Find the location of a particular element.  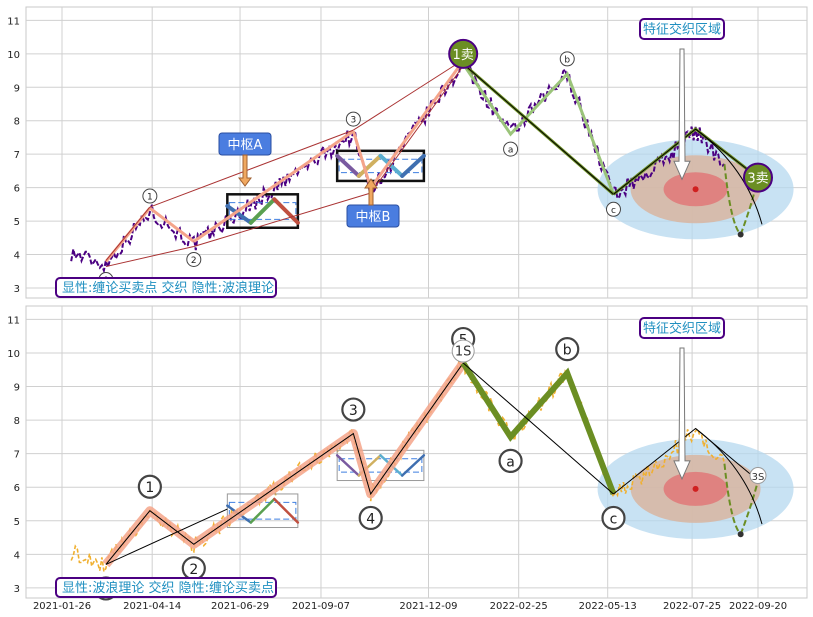

legend-text: 显性:缠论买卖点 交织 隐性:波浪理论 is located at coordinates (168, 288).